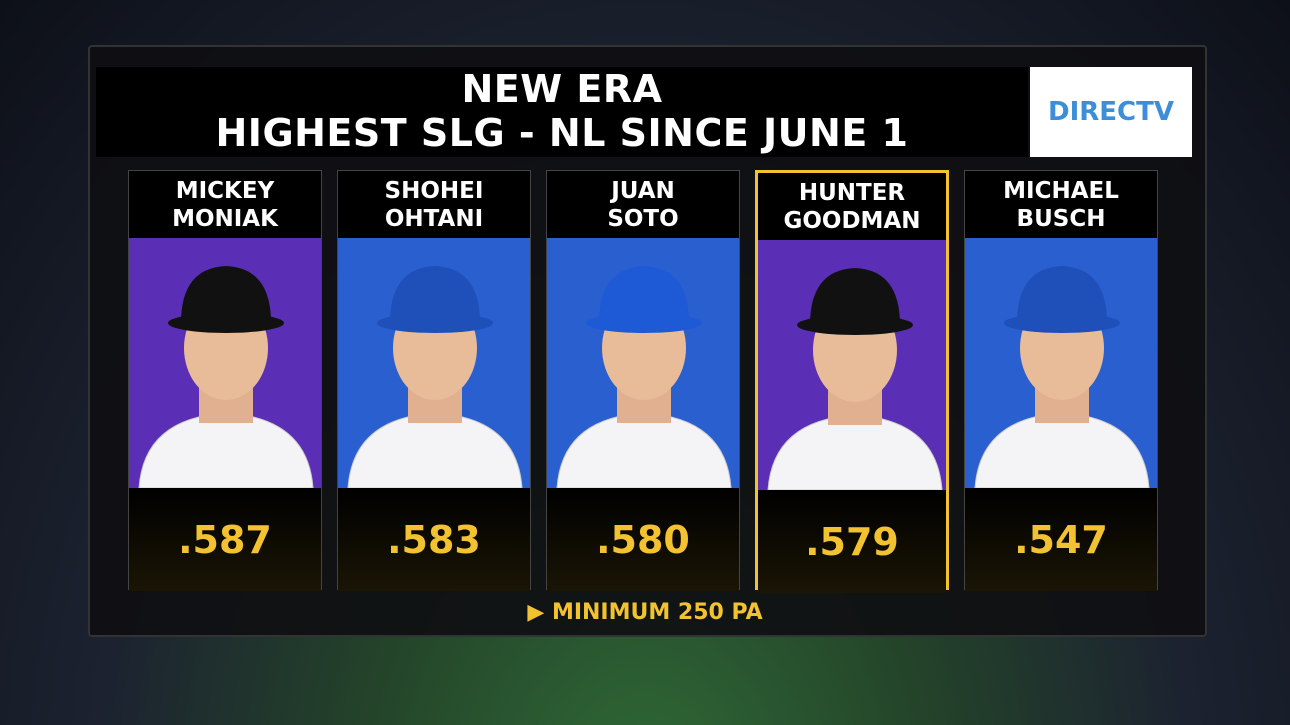 This screenshot has height=725, width=1290. I want to click on slg-value: .587, so click(225, 539).